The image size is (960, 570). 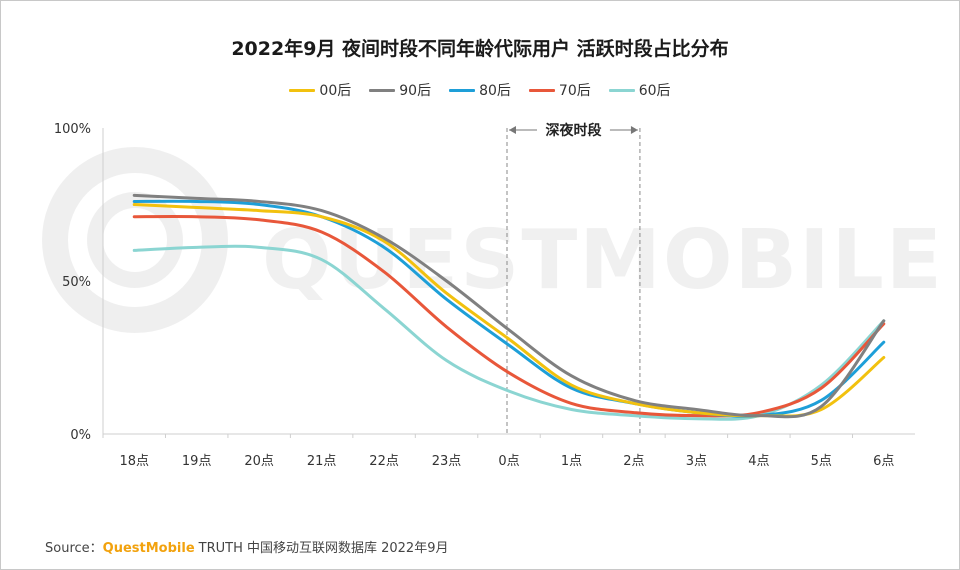 I want to click on x-tick-label: 0点, so click(x=508, y=461).